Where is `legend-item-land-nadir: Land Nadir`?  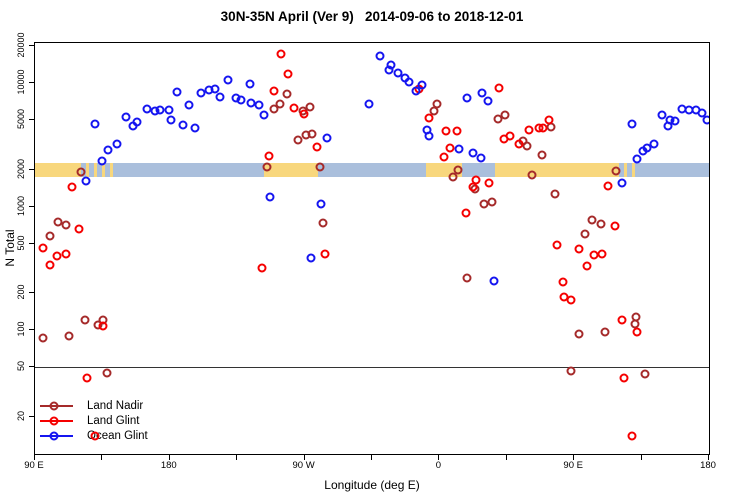
legend-item-land-nadir: Land Nadir is located at coordinates (92, 405).